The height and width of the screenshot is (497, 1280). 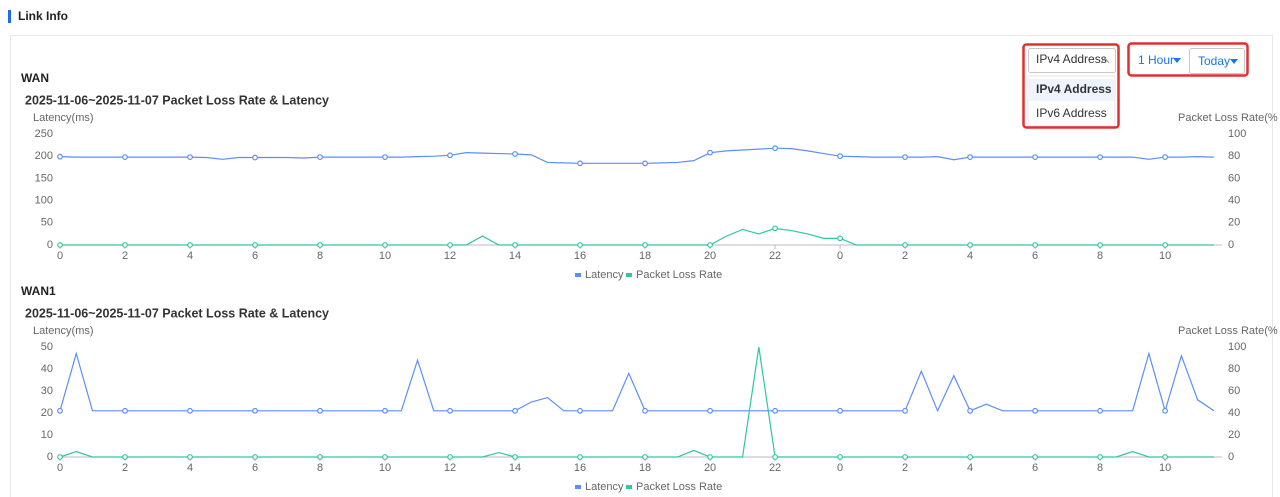 I want to click on y-tick-label: 250, so click(x=44, y=134).